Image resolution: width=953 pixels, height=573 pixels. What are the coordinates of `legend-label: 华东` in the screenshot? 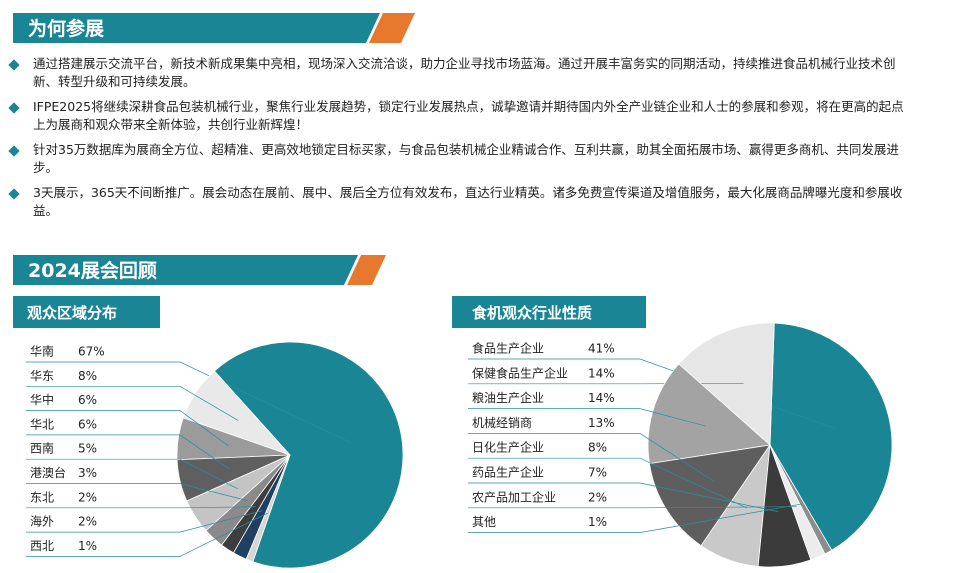 It's located at (42, 376).